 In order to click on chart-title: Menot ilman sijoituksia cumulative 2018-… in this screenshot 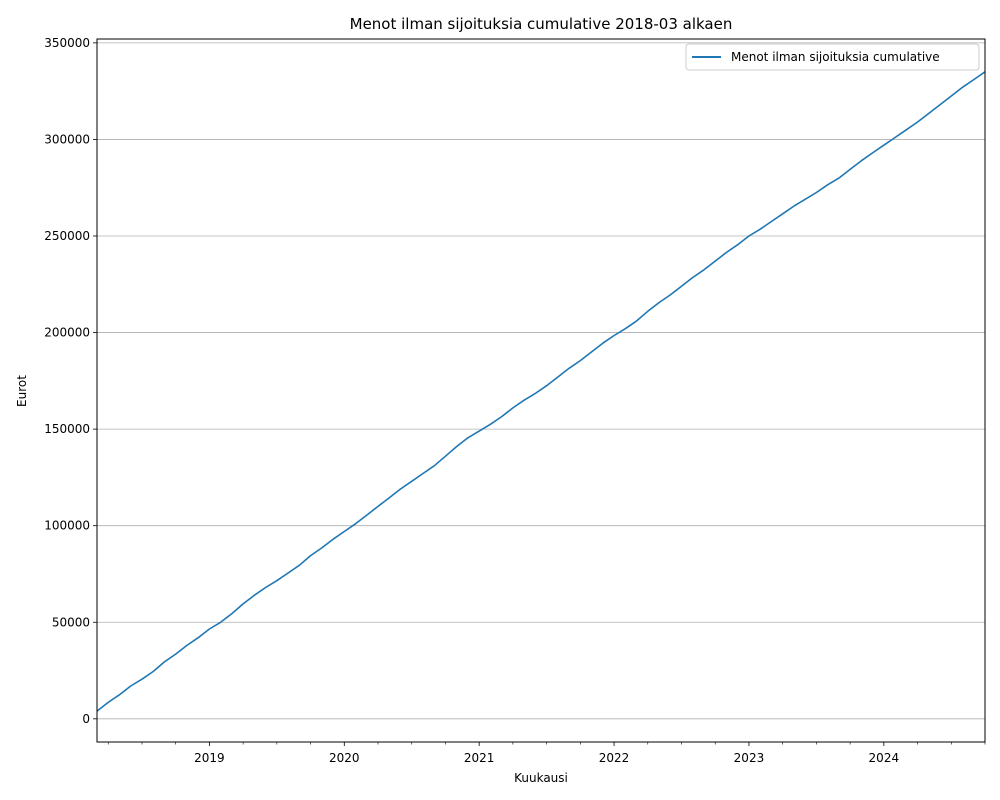, I will do `click(541, 24)`.